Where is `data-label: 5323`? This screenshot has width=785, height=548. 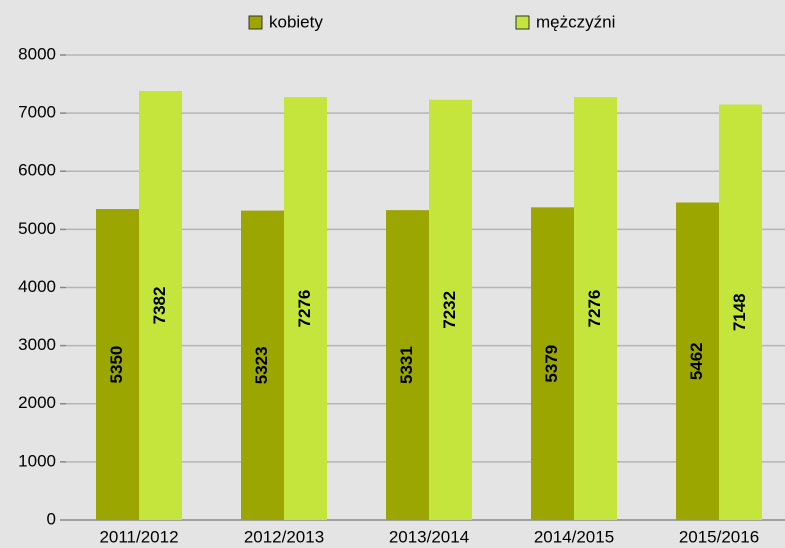 data-label: 5323 is located at coordinates (261, 365).